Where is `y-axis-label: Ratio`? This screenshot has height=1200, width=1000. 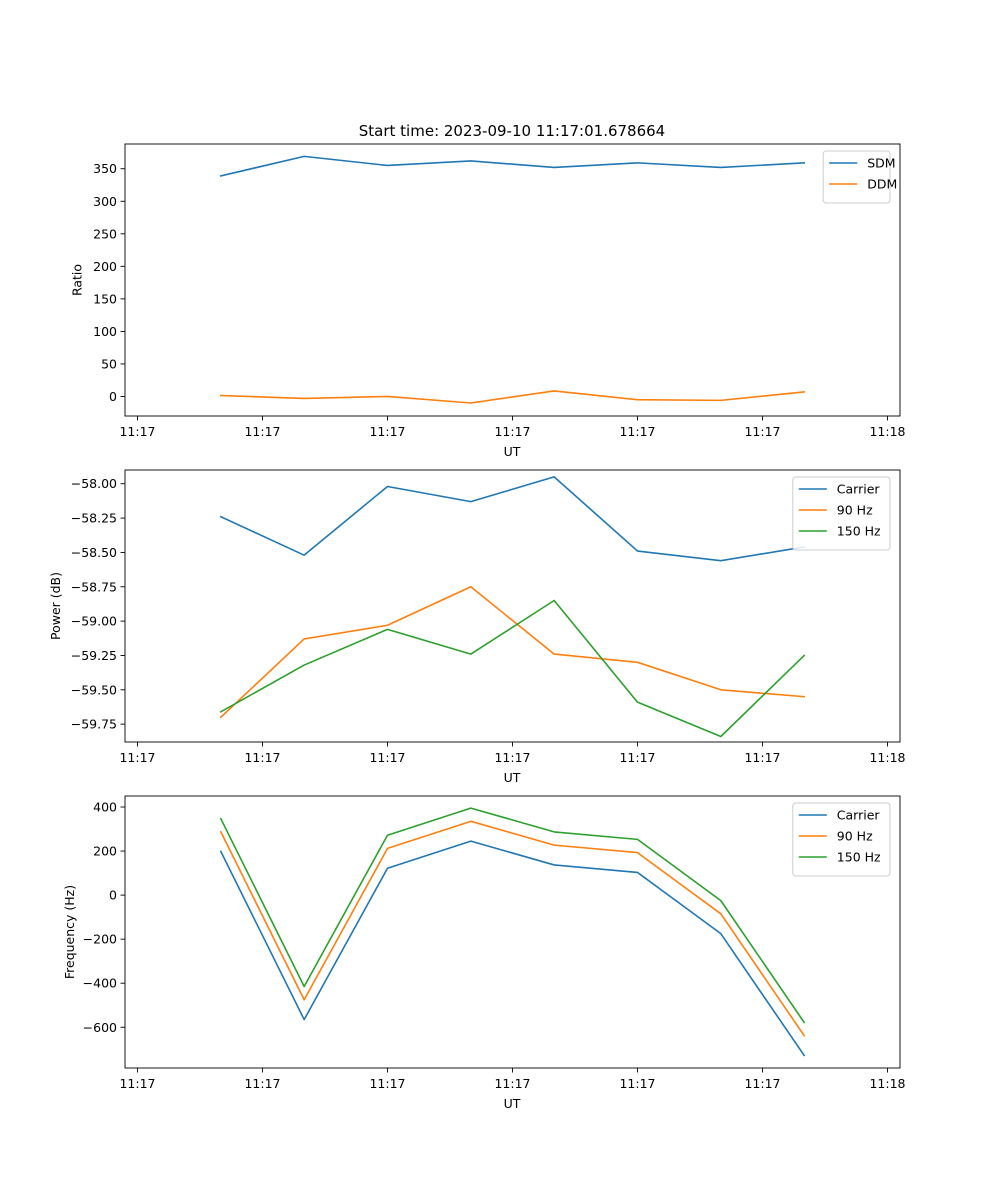 y-axis-label: Ratio is located at coordinates (76, 280).